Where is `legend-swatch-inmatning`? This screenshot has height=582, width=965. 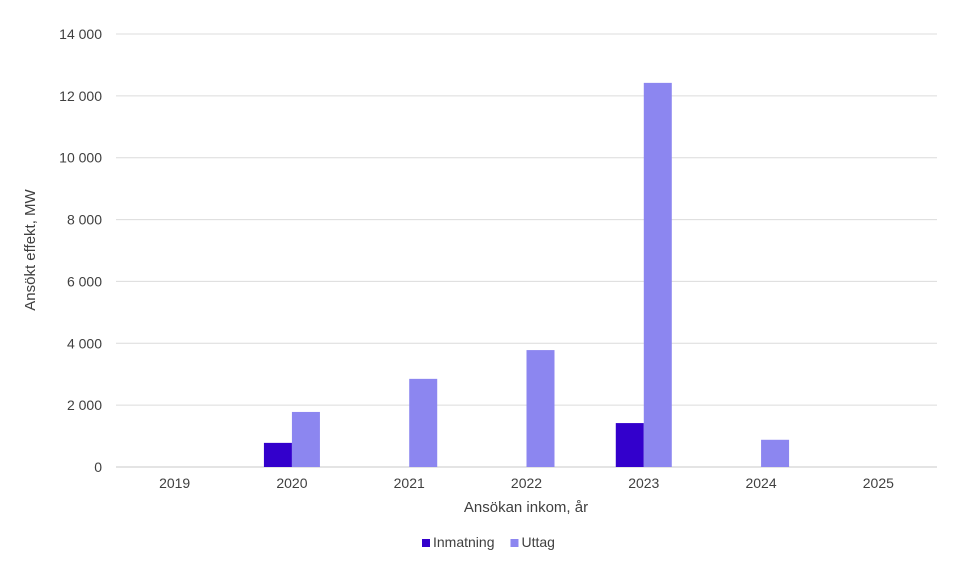 legend-swatch-inmatning is located at coordinates (426, 543).